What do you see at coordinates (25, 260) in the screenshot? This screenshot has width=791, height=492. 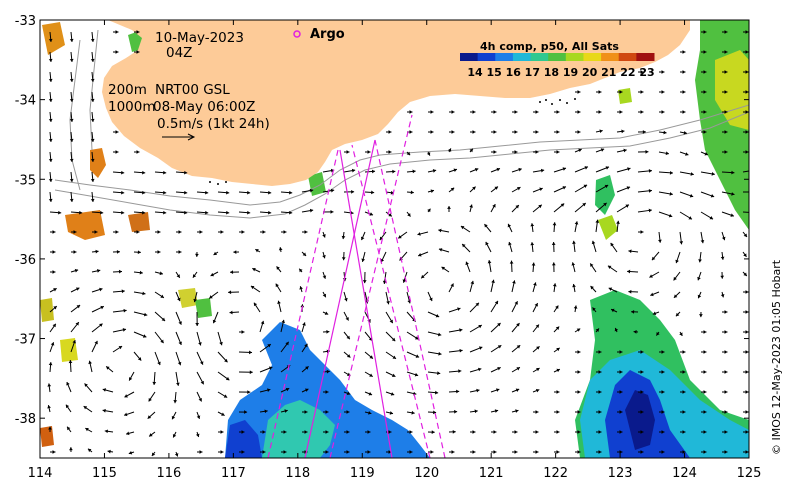 I see `lat-tick-label: -36` at bounding box center [25, 260].